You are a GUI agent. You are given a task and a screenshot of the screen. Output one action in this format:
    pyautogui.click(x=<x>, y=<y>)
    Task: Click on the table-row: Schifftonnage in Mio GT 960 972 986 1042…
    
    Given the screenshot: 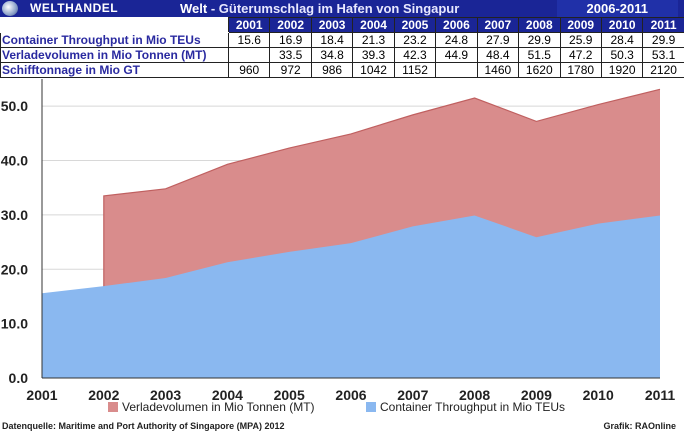 What is the action you would take?
    pyautogui.click(x=342, y=70)
    